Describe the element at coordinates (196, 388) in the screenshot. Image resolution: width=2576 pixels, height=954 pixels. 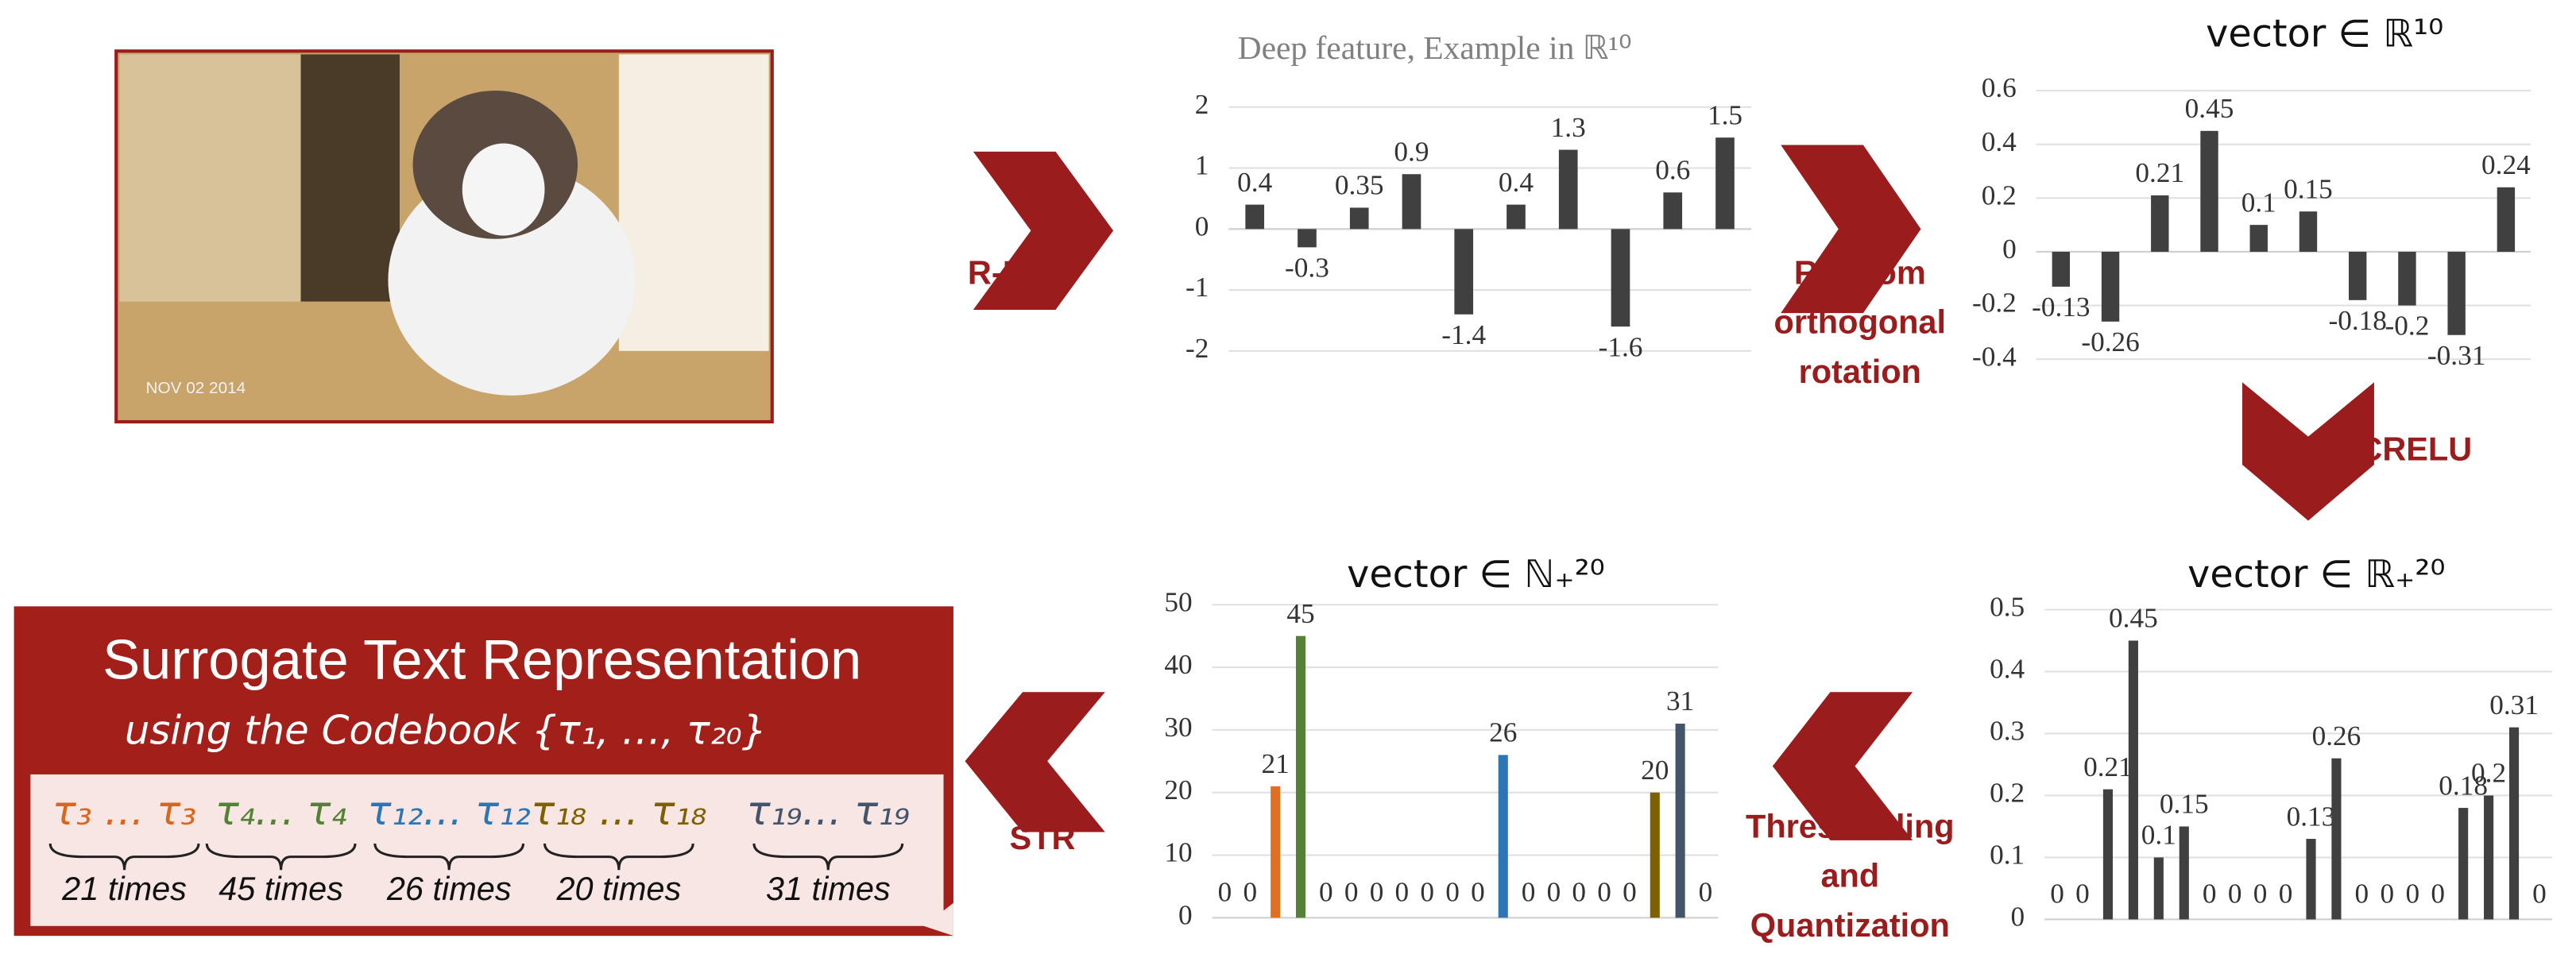
I see `date-stamp: NOV 02 2014` at that location.